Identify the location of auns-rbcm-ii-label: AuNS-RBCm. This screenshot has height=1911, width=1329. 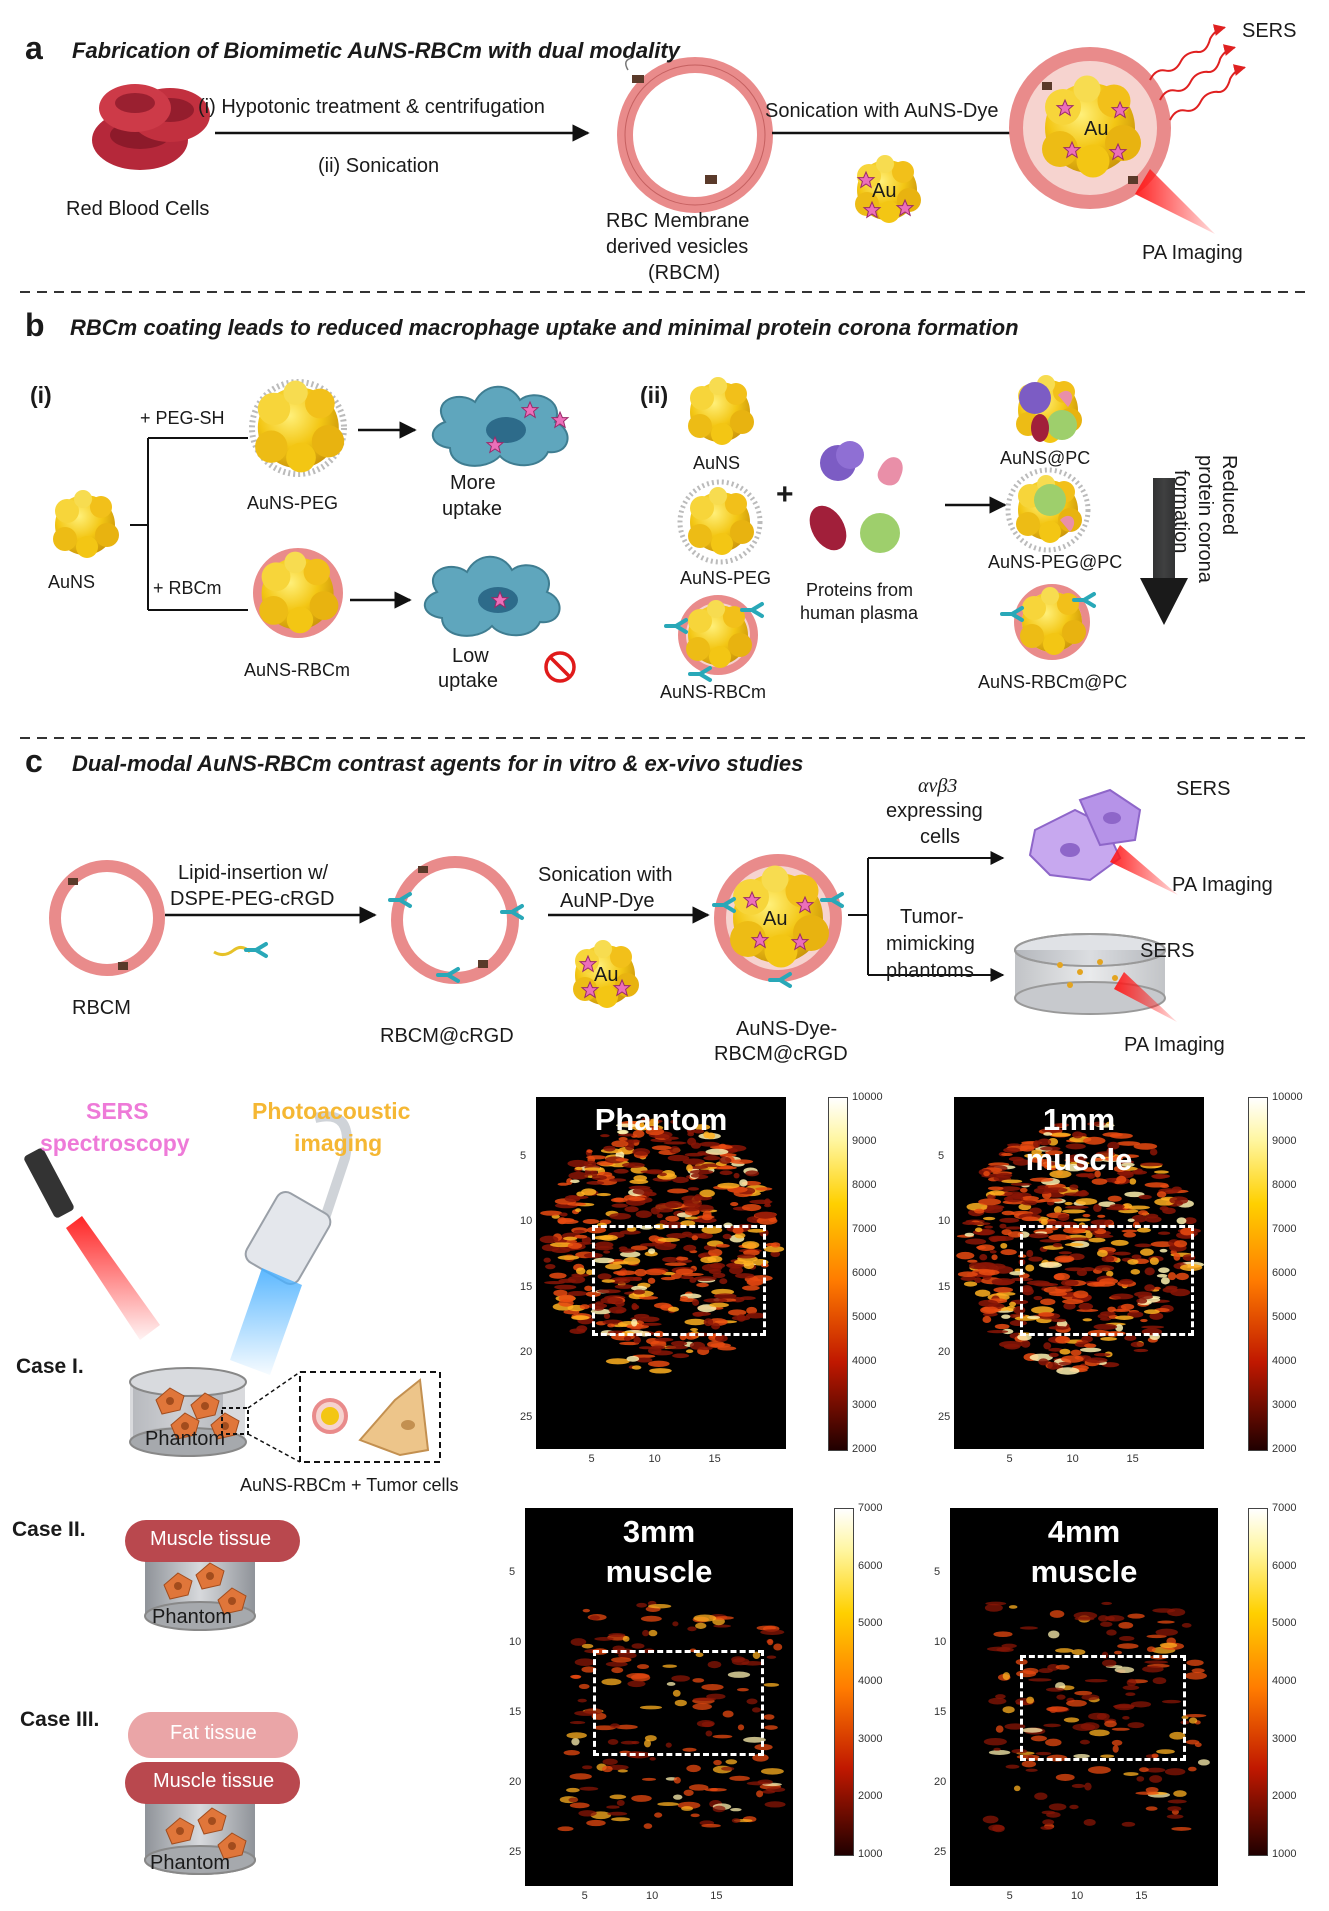
(713, 692).